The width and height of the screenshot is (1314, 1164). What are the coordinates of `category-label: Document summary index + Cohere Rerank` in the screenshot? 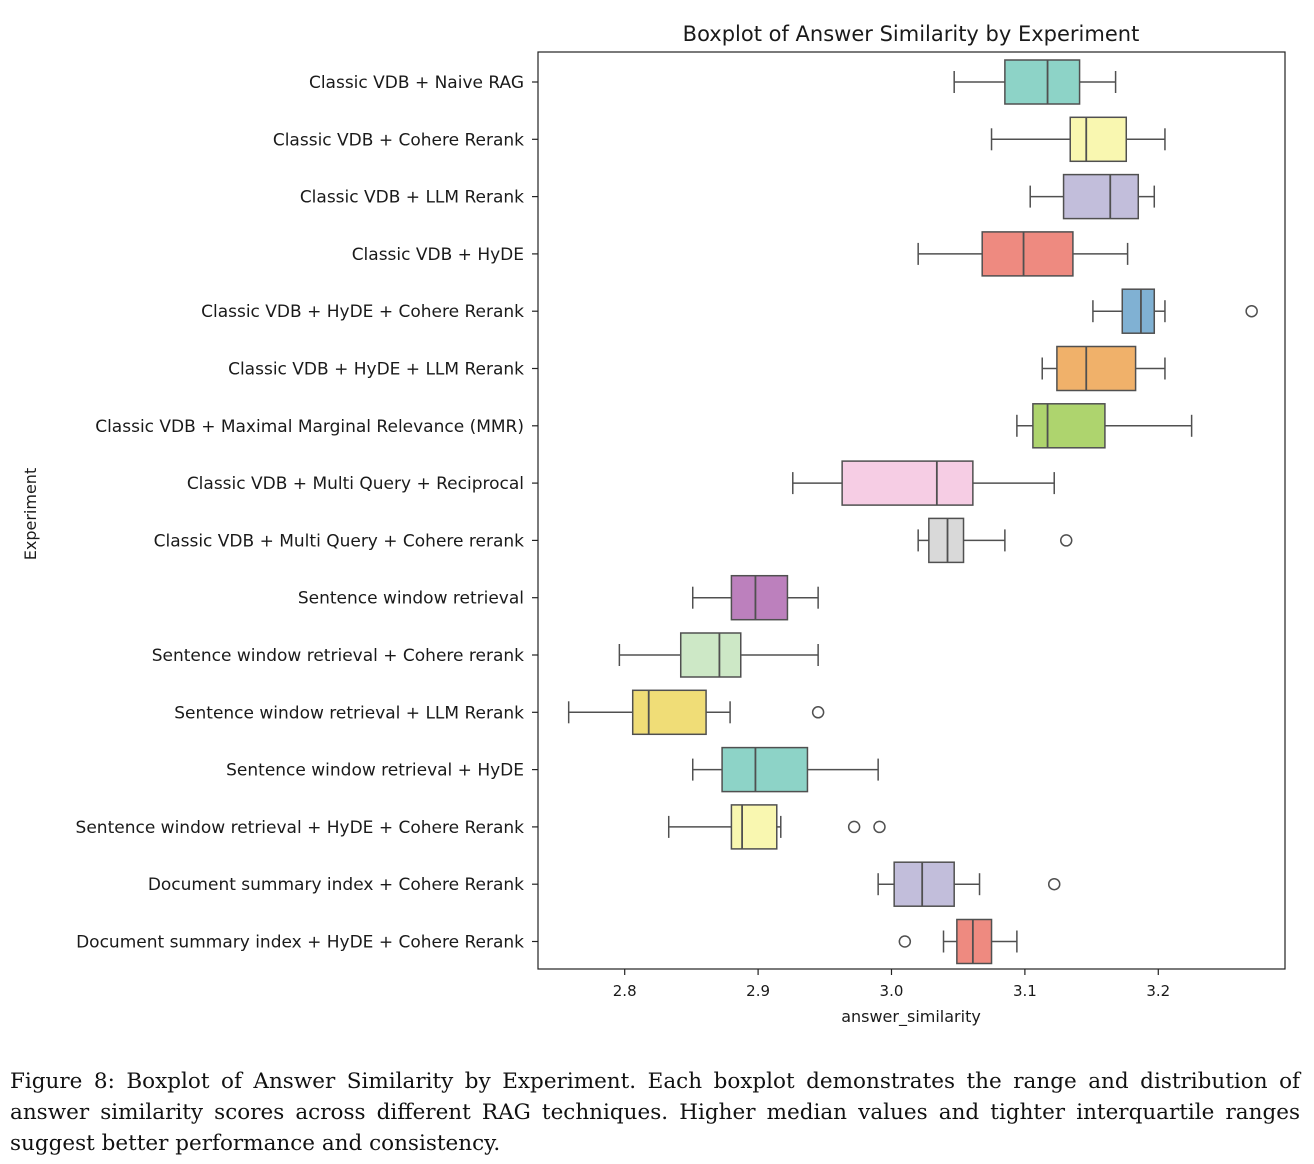 It's located at (336, 885).